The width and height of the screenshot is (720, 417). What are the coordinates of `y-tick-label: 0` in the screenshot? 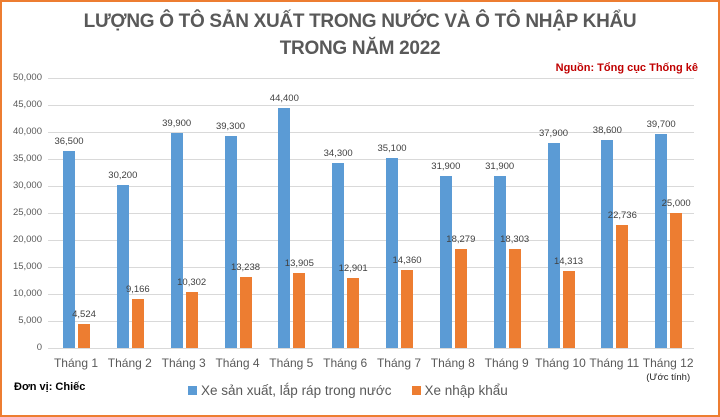 It's located at (39, 347).